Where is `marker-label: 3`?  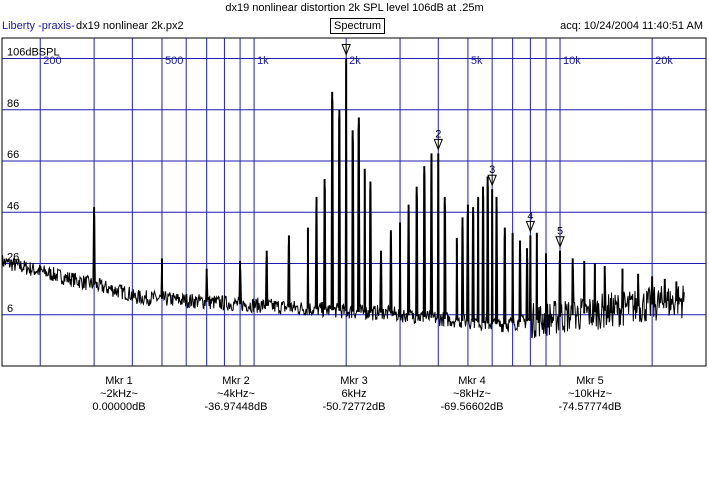
marker-label: 3 is located at coordinates (492, 170).